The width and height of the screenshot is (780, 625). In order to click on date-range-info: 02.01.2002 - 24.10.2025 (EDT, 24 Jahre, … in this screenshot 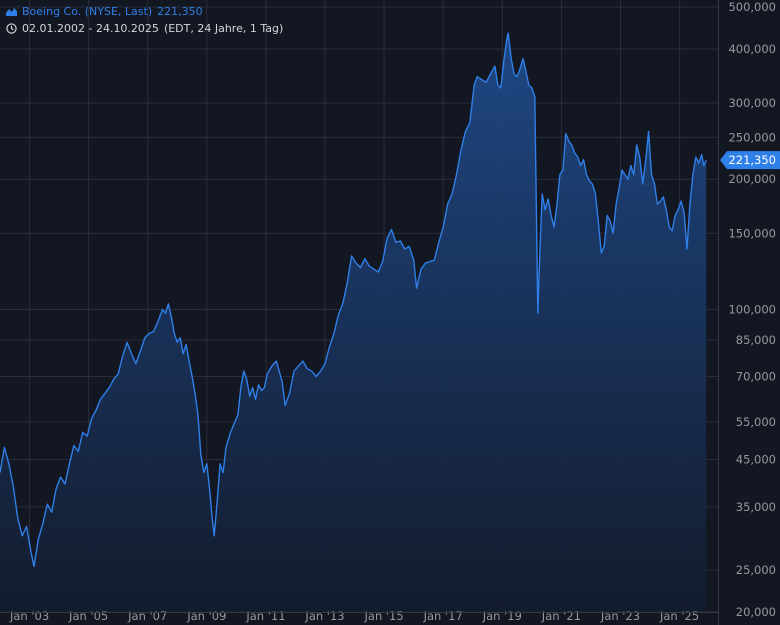, I will do `click(144, 28)`.